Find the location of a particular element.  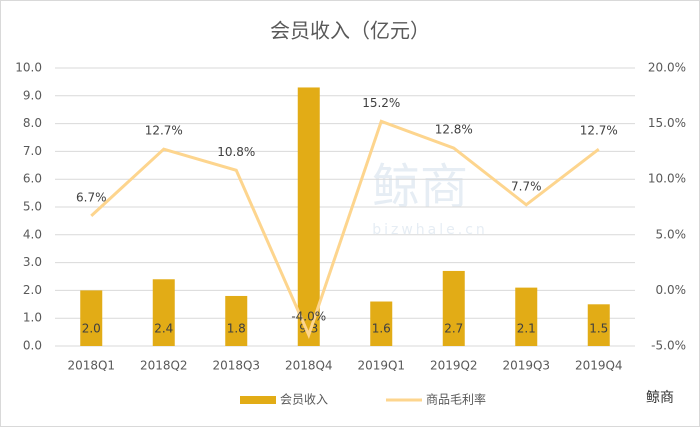

y-tick-label: 7.0 is located at coordinates (32, 151).